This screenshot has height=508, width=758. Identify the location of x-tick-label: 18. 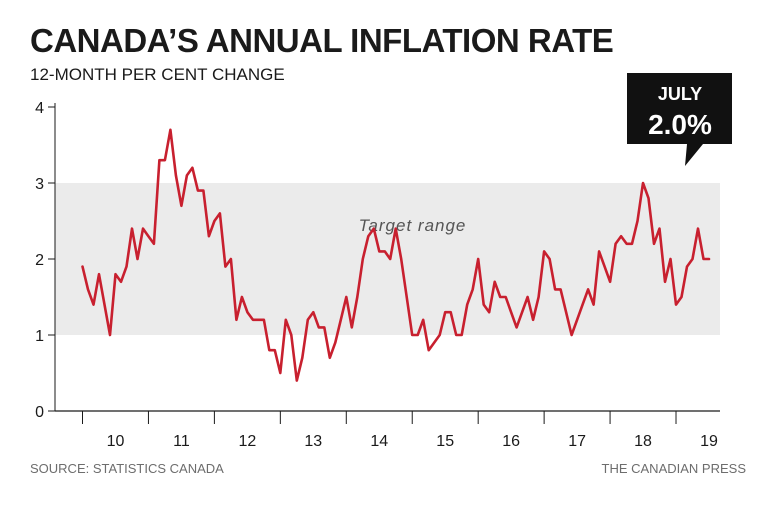
(643, 441).